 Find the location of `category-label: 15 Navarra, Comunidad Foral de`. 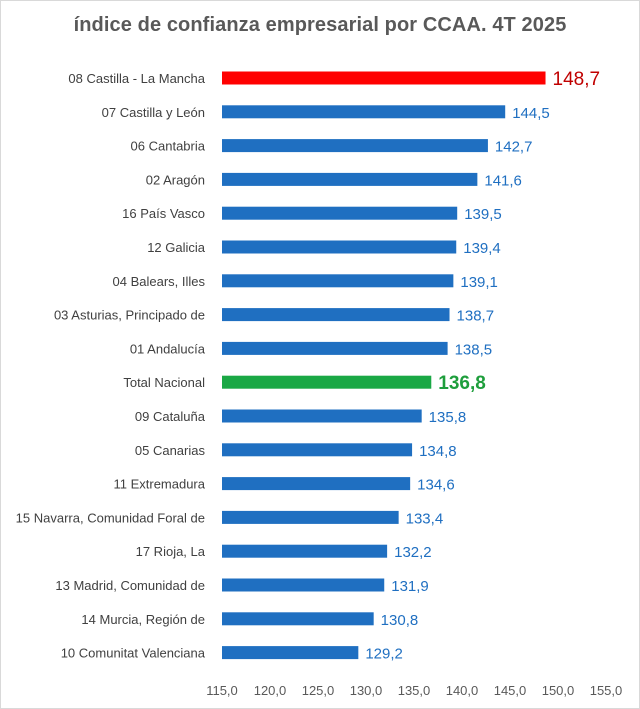

category-label: 15 Navarra, Comunidad Foral de is located at coordinates (110, 517).